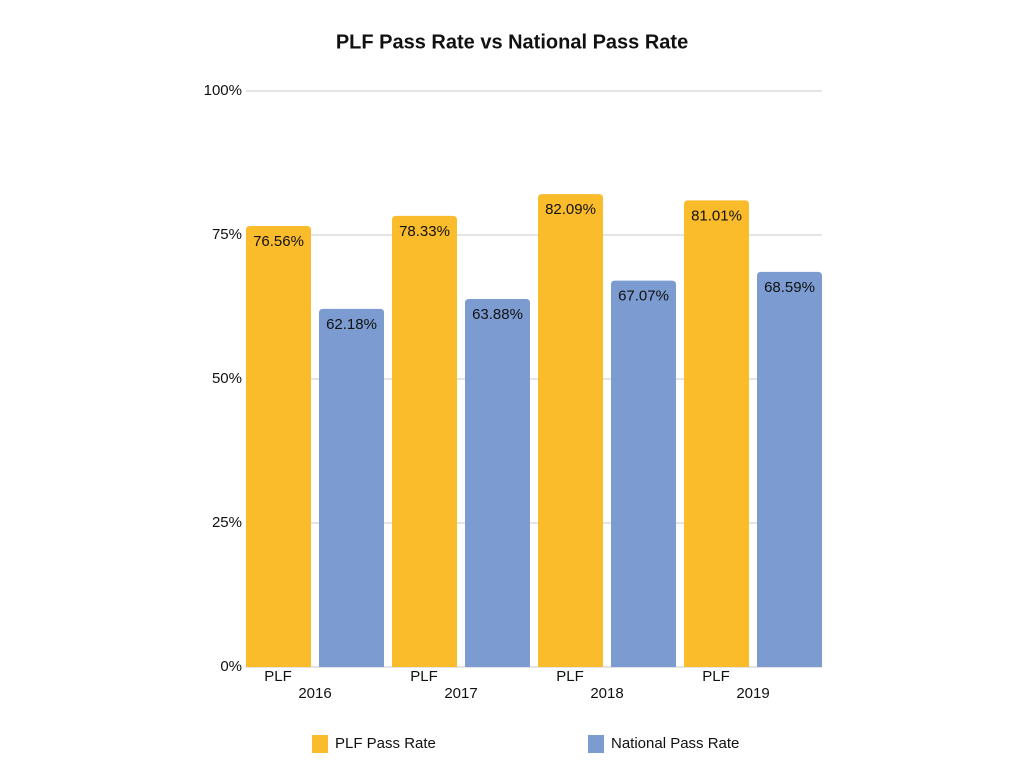 This screenshot has width=1024, height=768. Describe the element at coordinates (223, 90) in the screenshot. I see `y-tick-label: 100%` at that location.